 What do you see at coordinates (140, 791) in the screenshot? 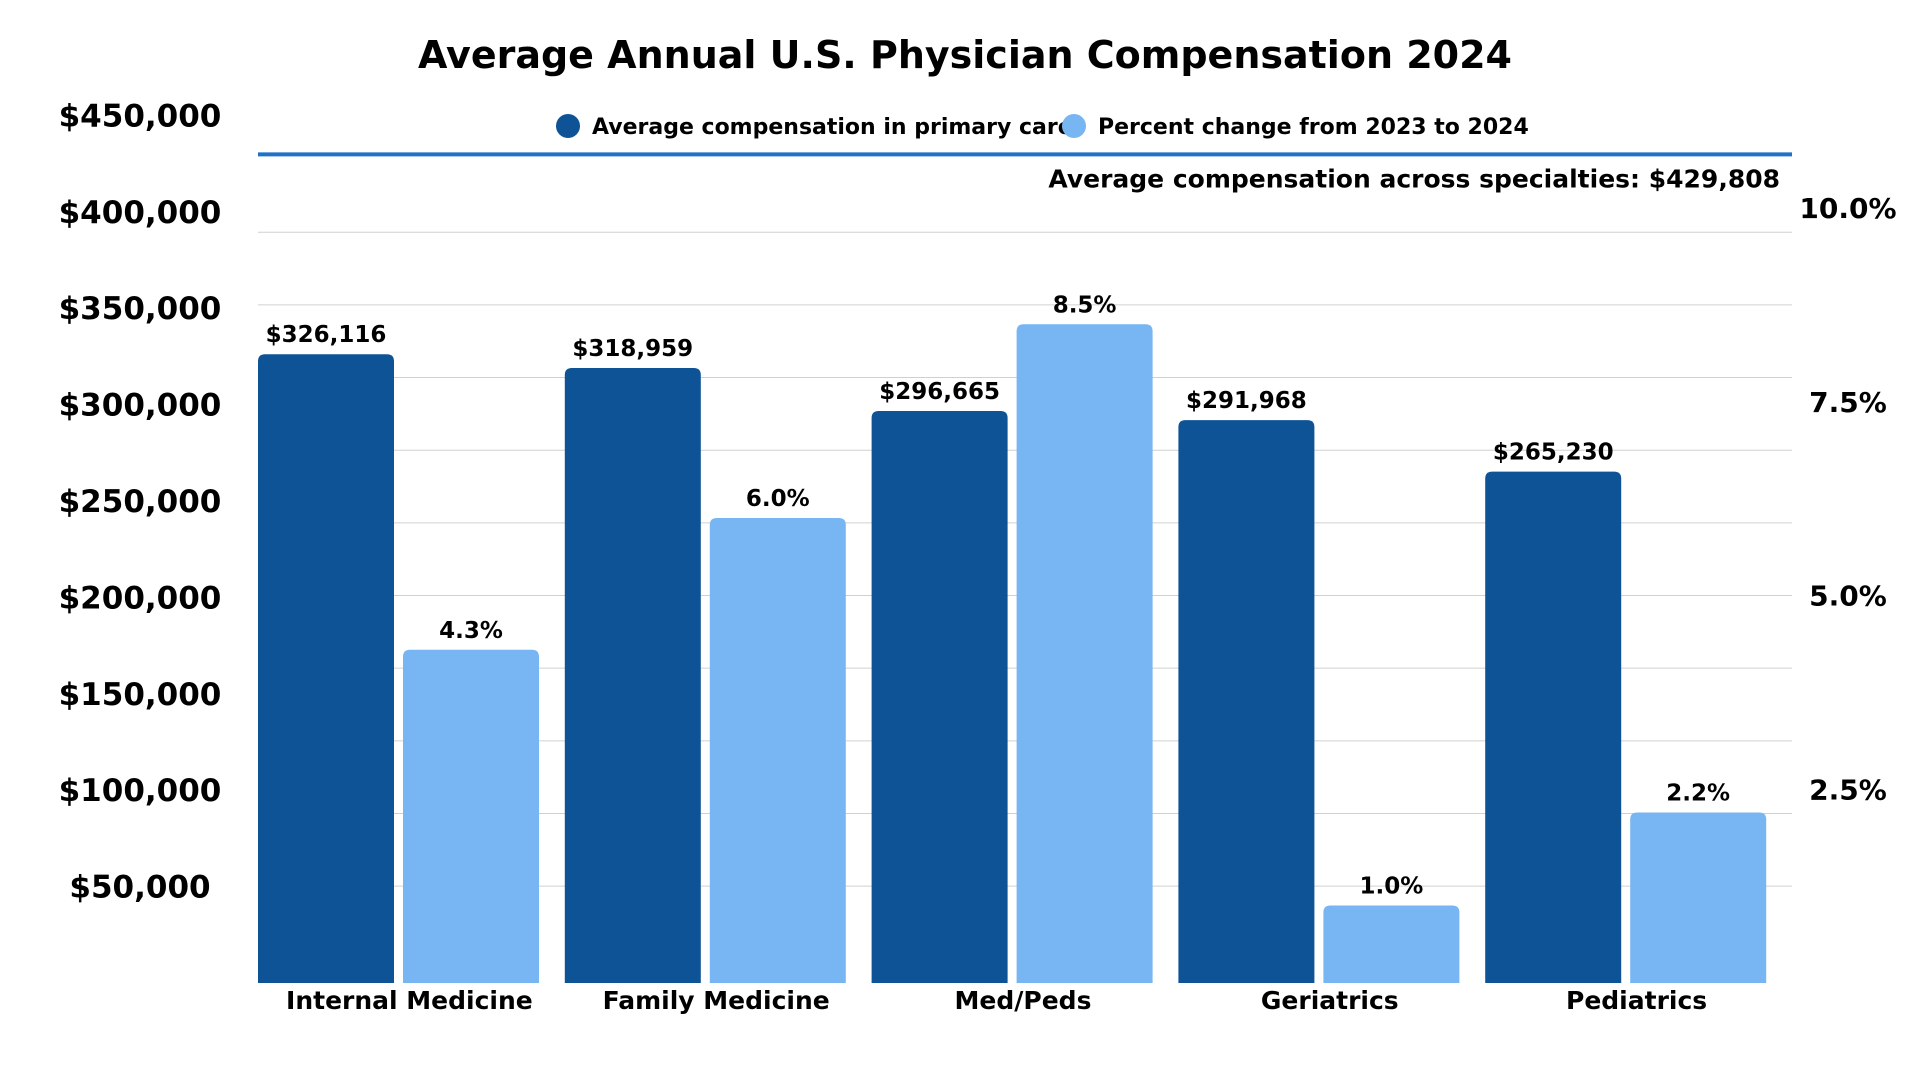
I see `y-left-tick-label: $100,000` at bounding box center [140, 791].